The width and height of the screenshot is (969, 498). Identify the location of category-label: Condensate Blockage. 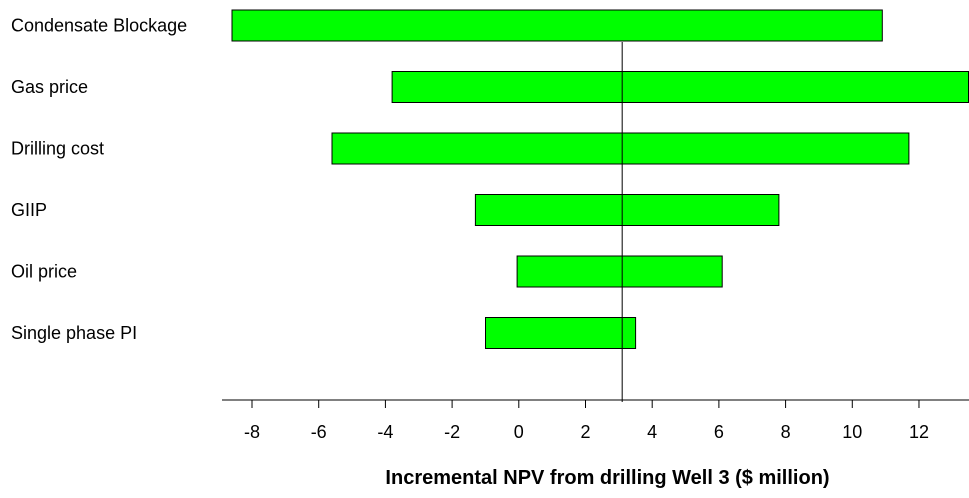
(99, 26).